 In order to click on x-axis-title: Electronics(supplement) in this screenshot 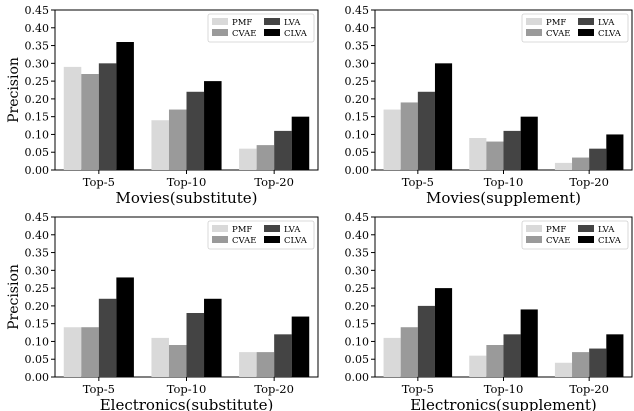, I will do `click(503, 403)`.